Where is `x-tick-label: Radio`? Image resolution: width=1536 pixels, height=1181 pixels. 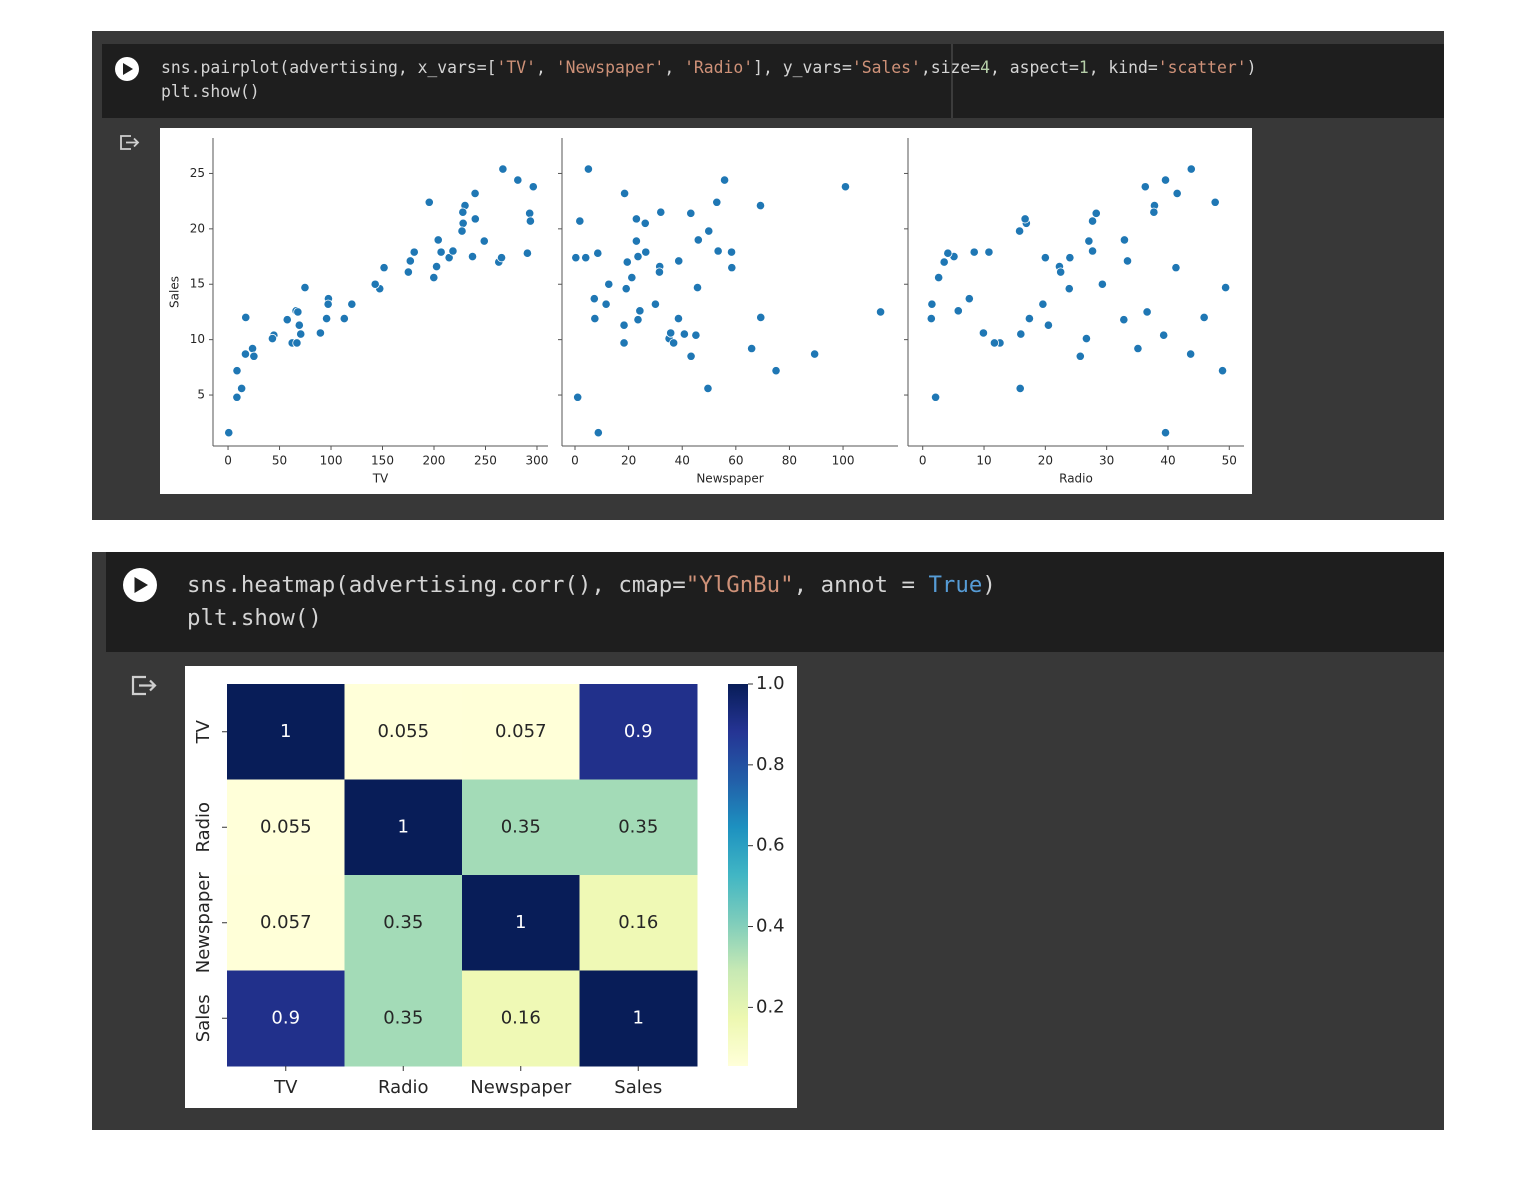 x-tick-label: Radio is located at coordinates (403, 1087).